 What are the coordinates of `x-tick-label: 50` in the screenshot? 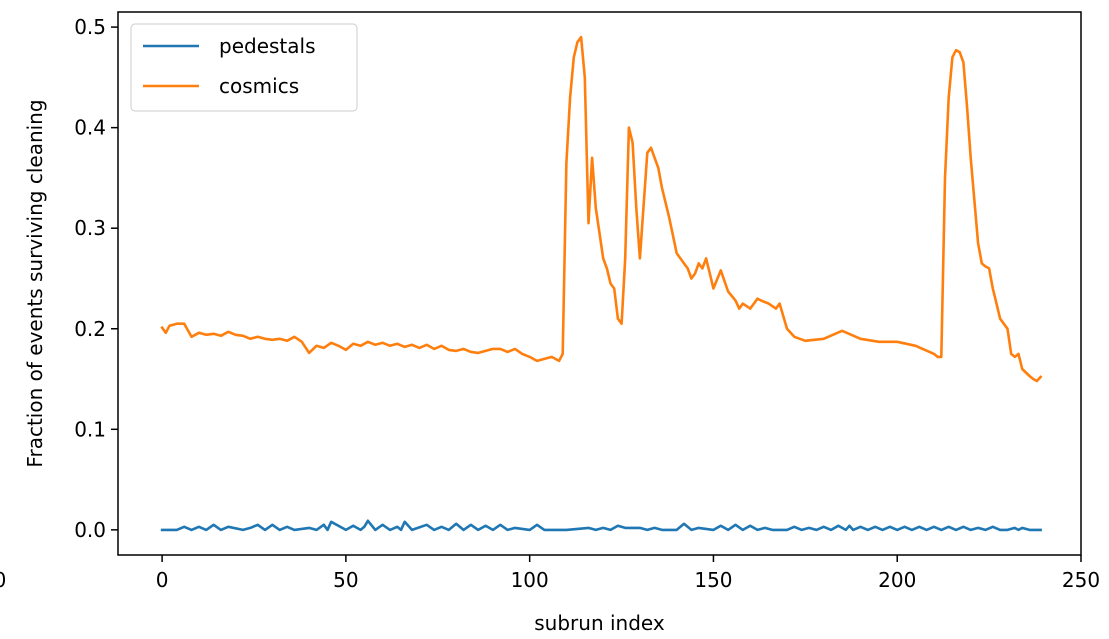 It's located at (345, 580).